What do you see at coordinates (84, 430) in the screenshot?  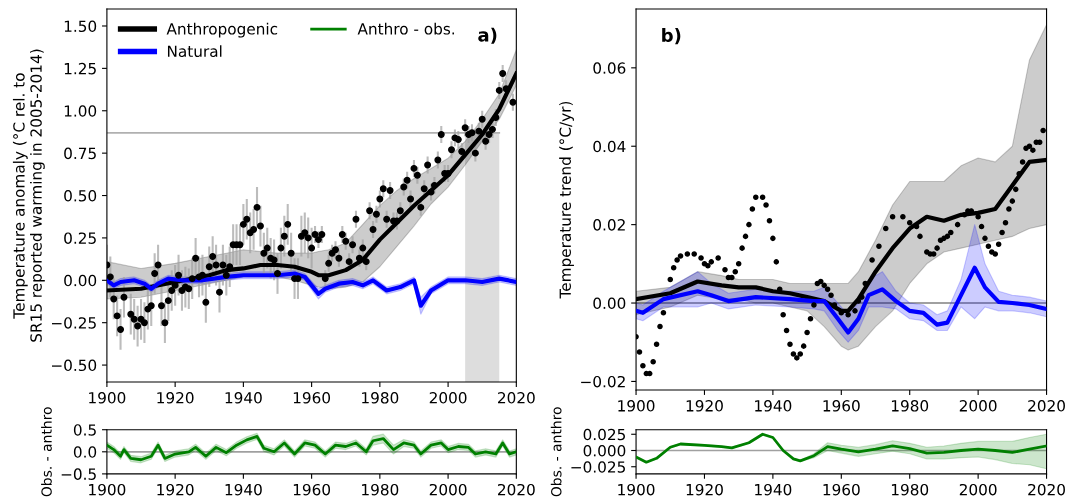 I see `y-tick-label: 0.5` at bounding box center [84, 430].